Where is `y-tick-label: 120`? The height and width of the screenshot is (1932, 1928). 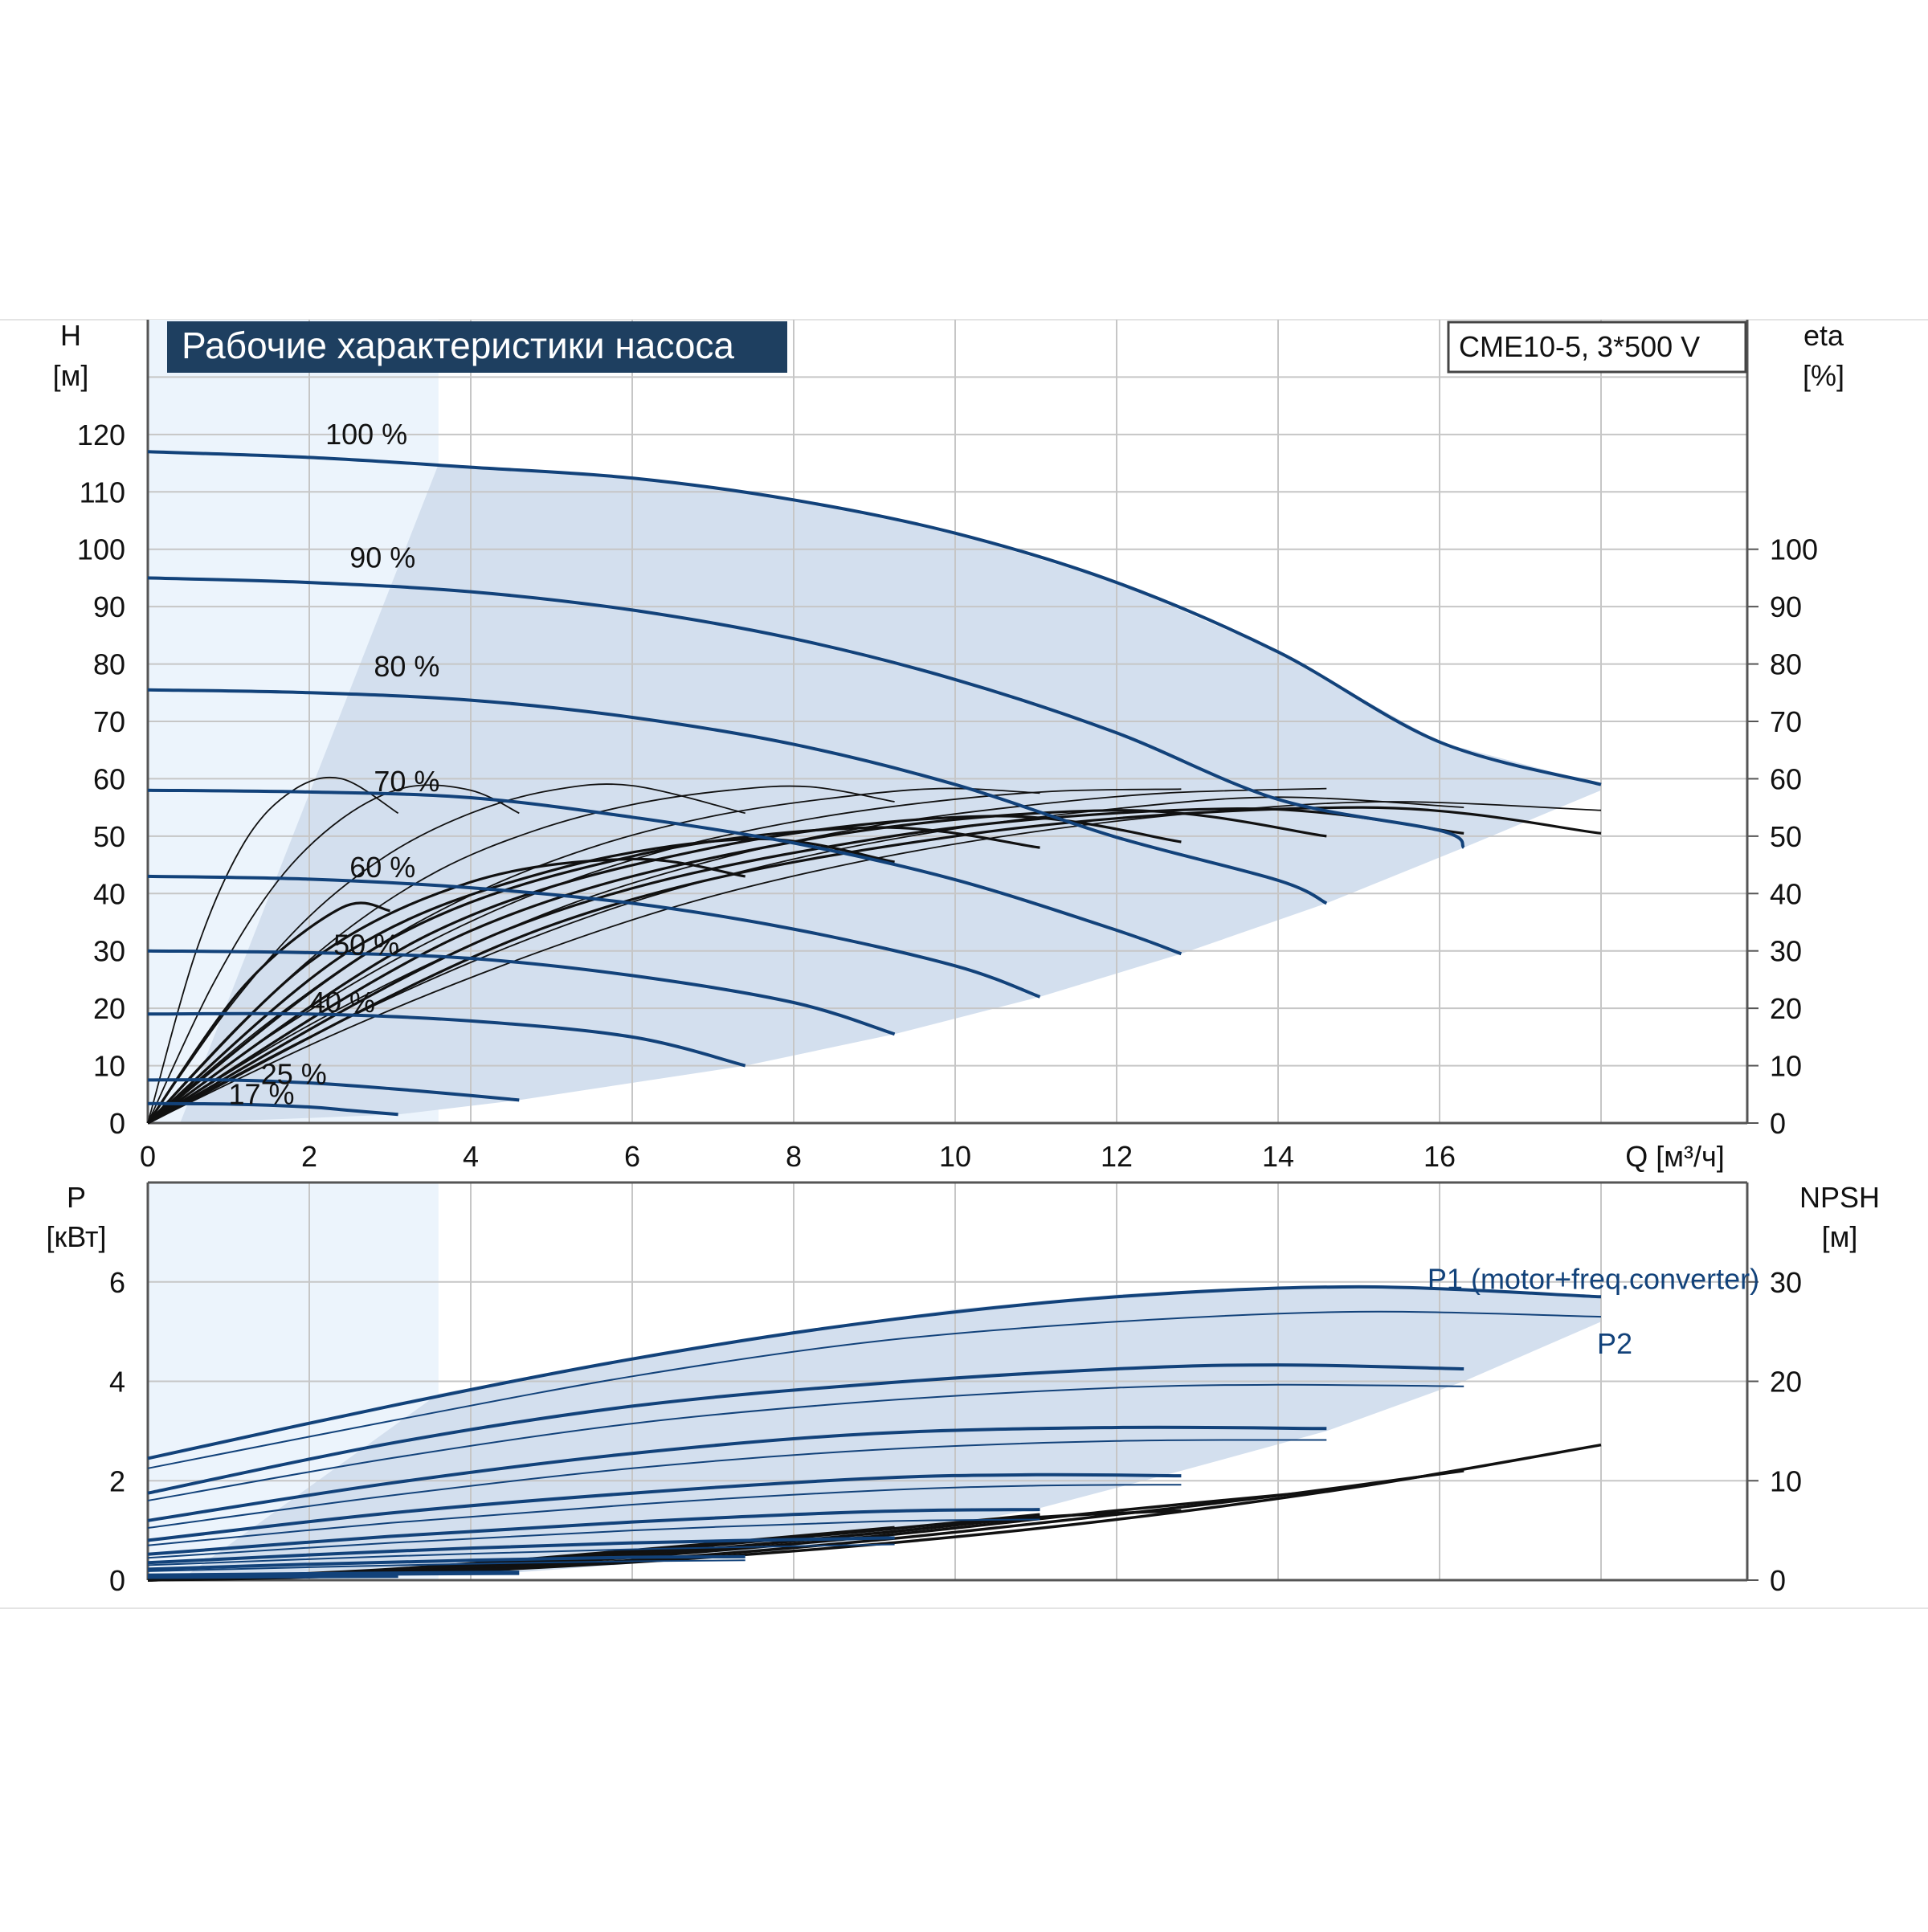
y-tick-label: 120 is located at coordinates (101, 435).